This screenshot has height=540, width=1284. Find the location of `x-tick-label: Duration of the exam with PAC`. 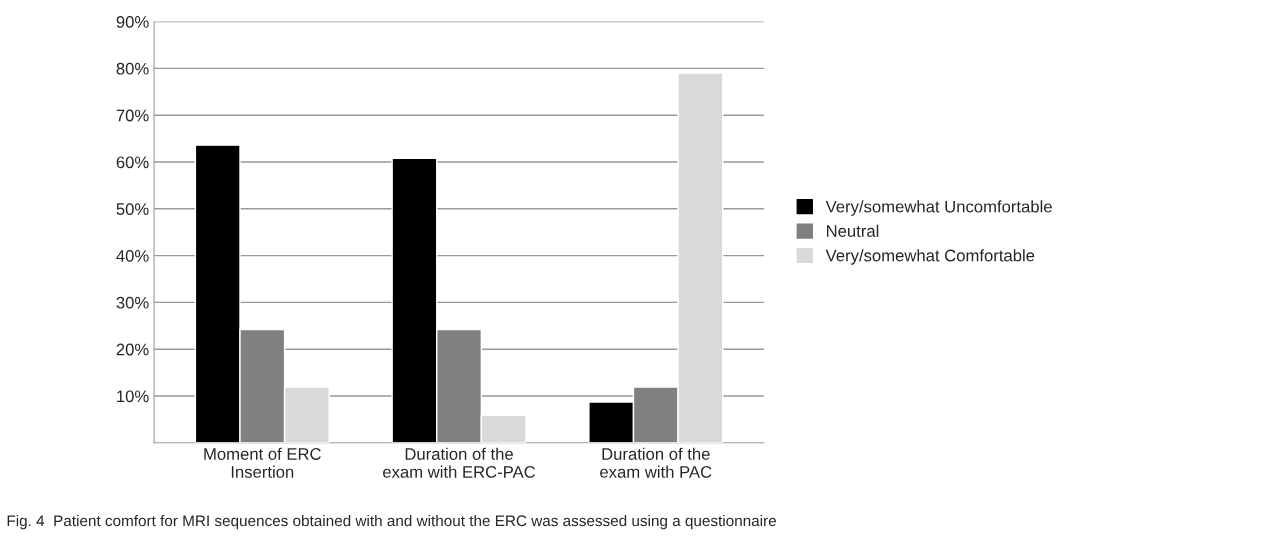

x-tick-label: Duration of the exam with PAC is located at coordinates (656, 462).